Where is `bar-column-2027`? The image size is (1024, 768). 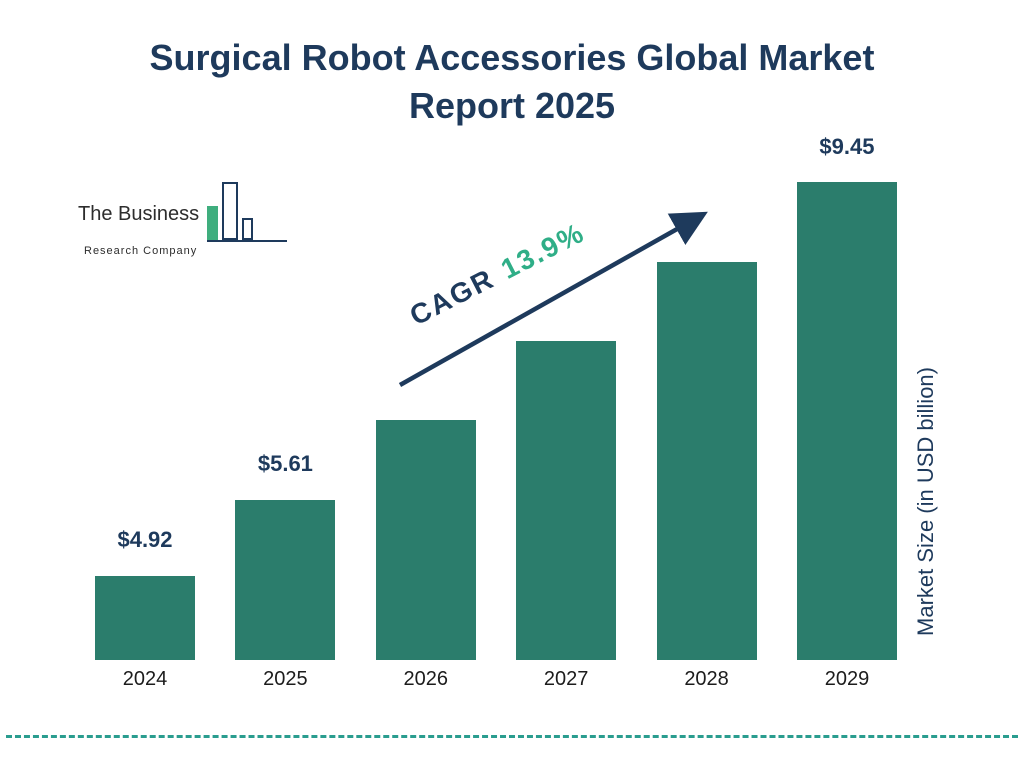 bar-column-2027 is located at coordinates (566, 421).